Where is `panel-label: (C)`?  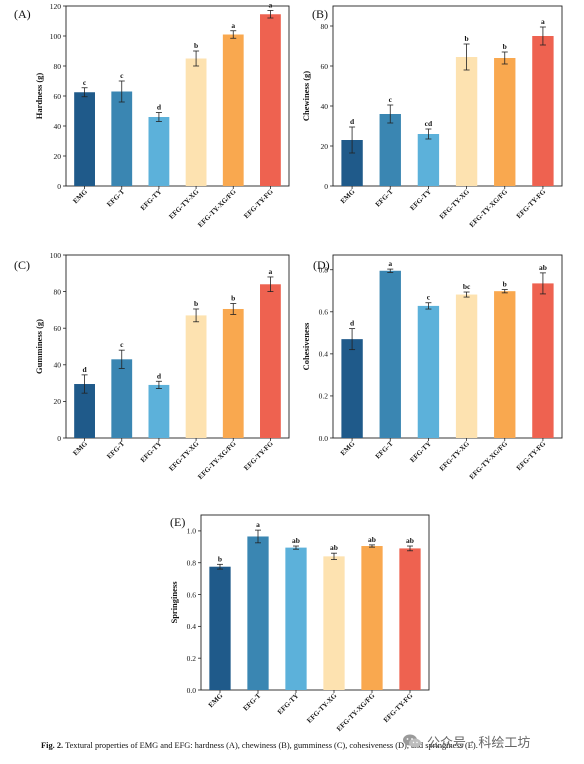
panel-label: (C) is located at coordinates (22, 265).